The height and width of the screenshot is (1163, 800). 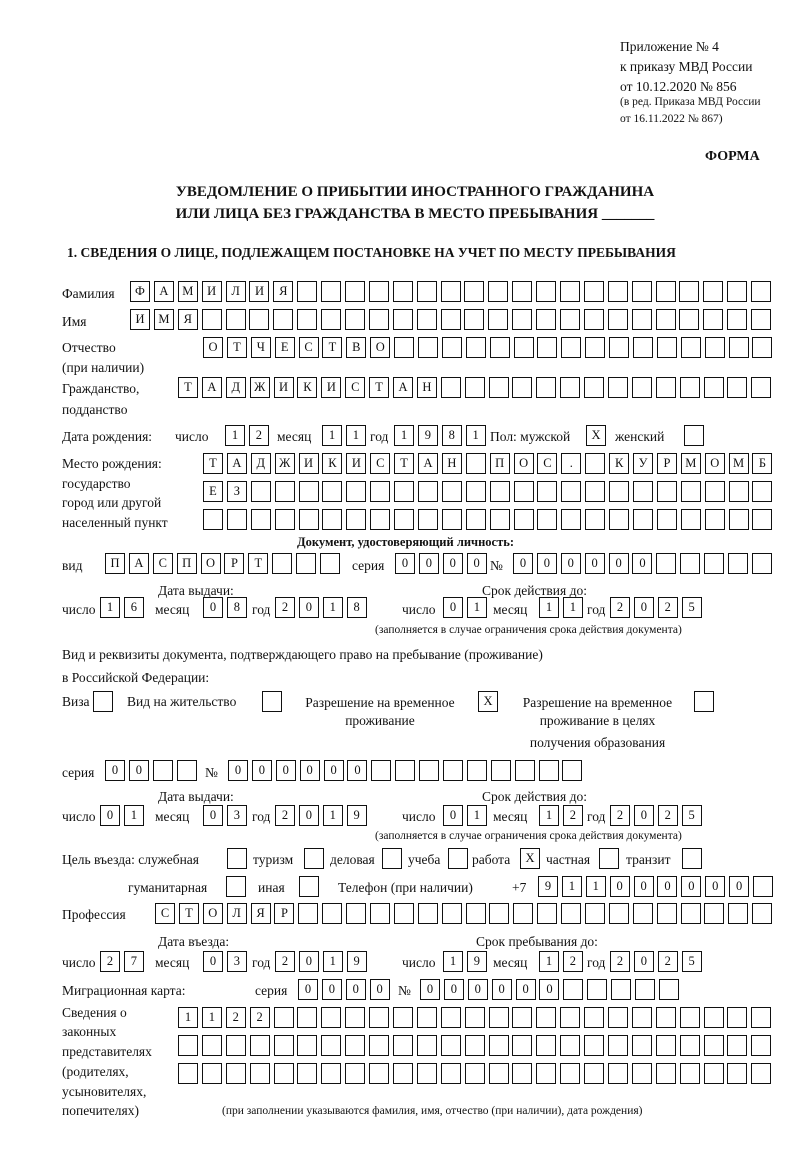 What do you see at coordinates (260, 463) in the screenshot?
I see `char-box: Д` at bounding box center [260, 463].